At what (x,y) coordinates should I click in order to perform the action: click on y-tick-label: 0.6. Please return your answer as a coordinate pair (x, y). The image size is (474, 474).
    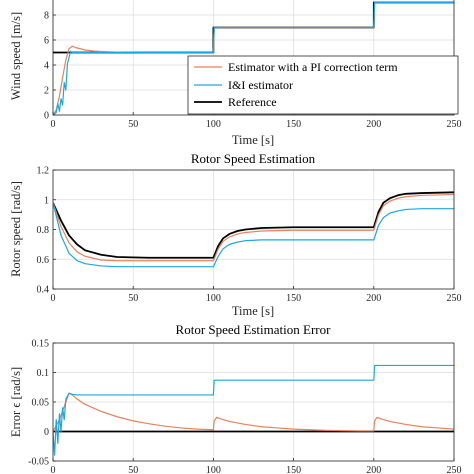
    Looking at the image, I should click on (43, 260).